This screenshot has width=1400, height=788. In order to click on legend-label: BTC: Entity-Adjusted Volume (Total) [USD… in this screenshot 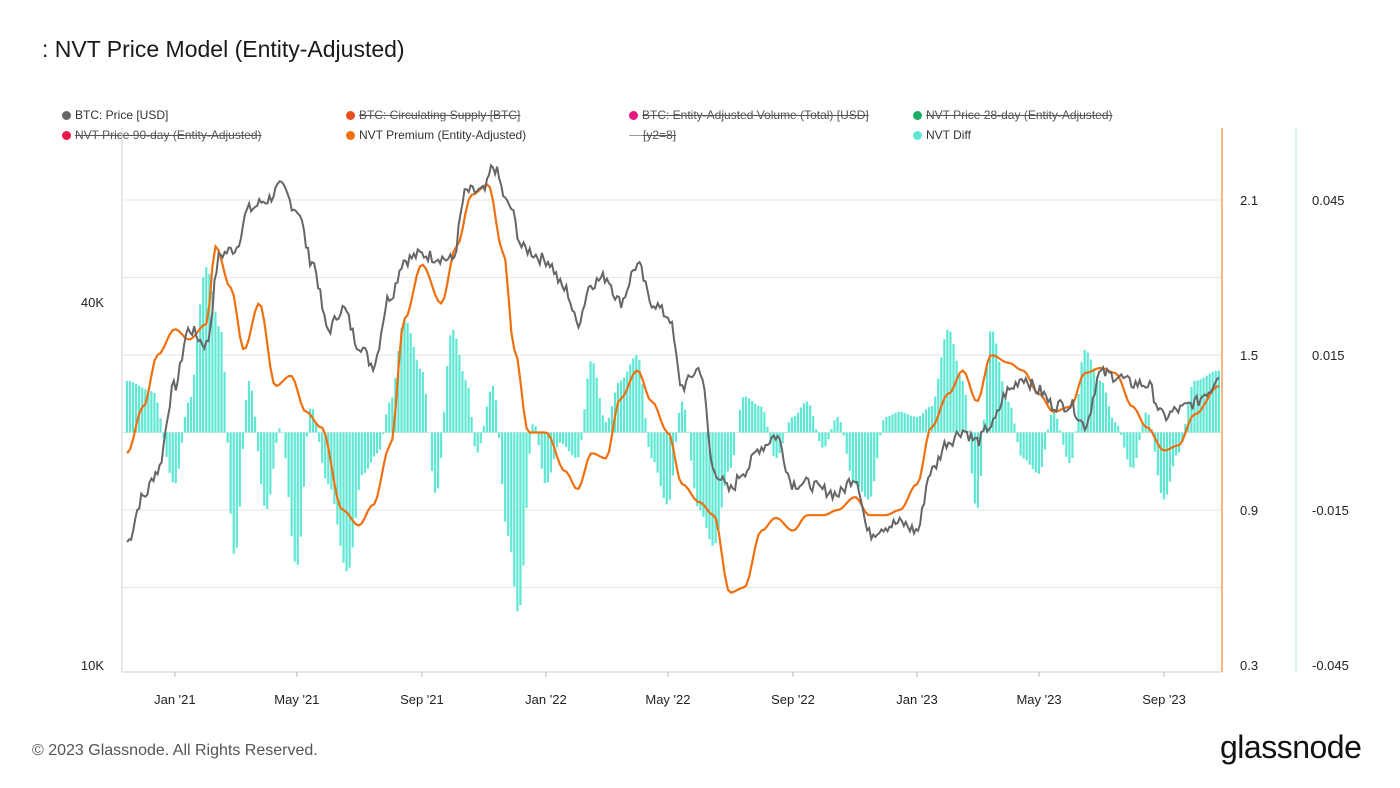, I will do `click(755, 115)`.